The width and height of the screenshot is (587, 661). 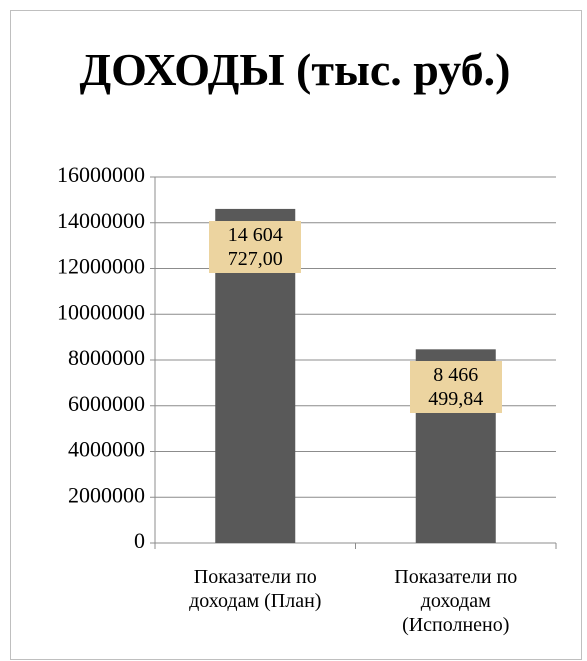 I want to click on y-tick-label: 12000000, so click(x=101, y=266).